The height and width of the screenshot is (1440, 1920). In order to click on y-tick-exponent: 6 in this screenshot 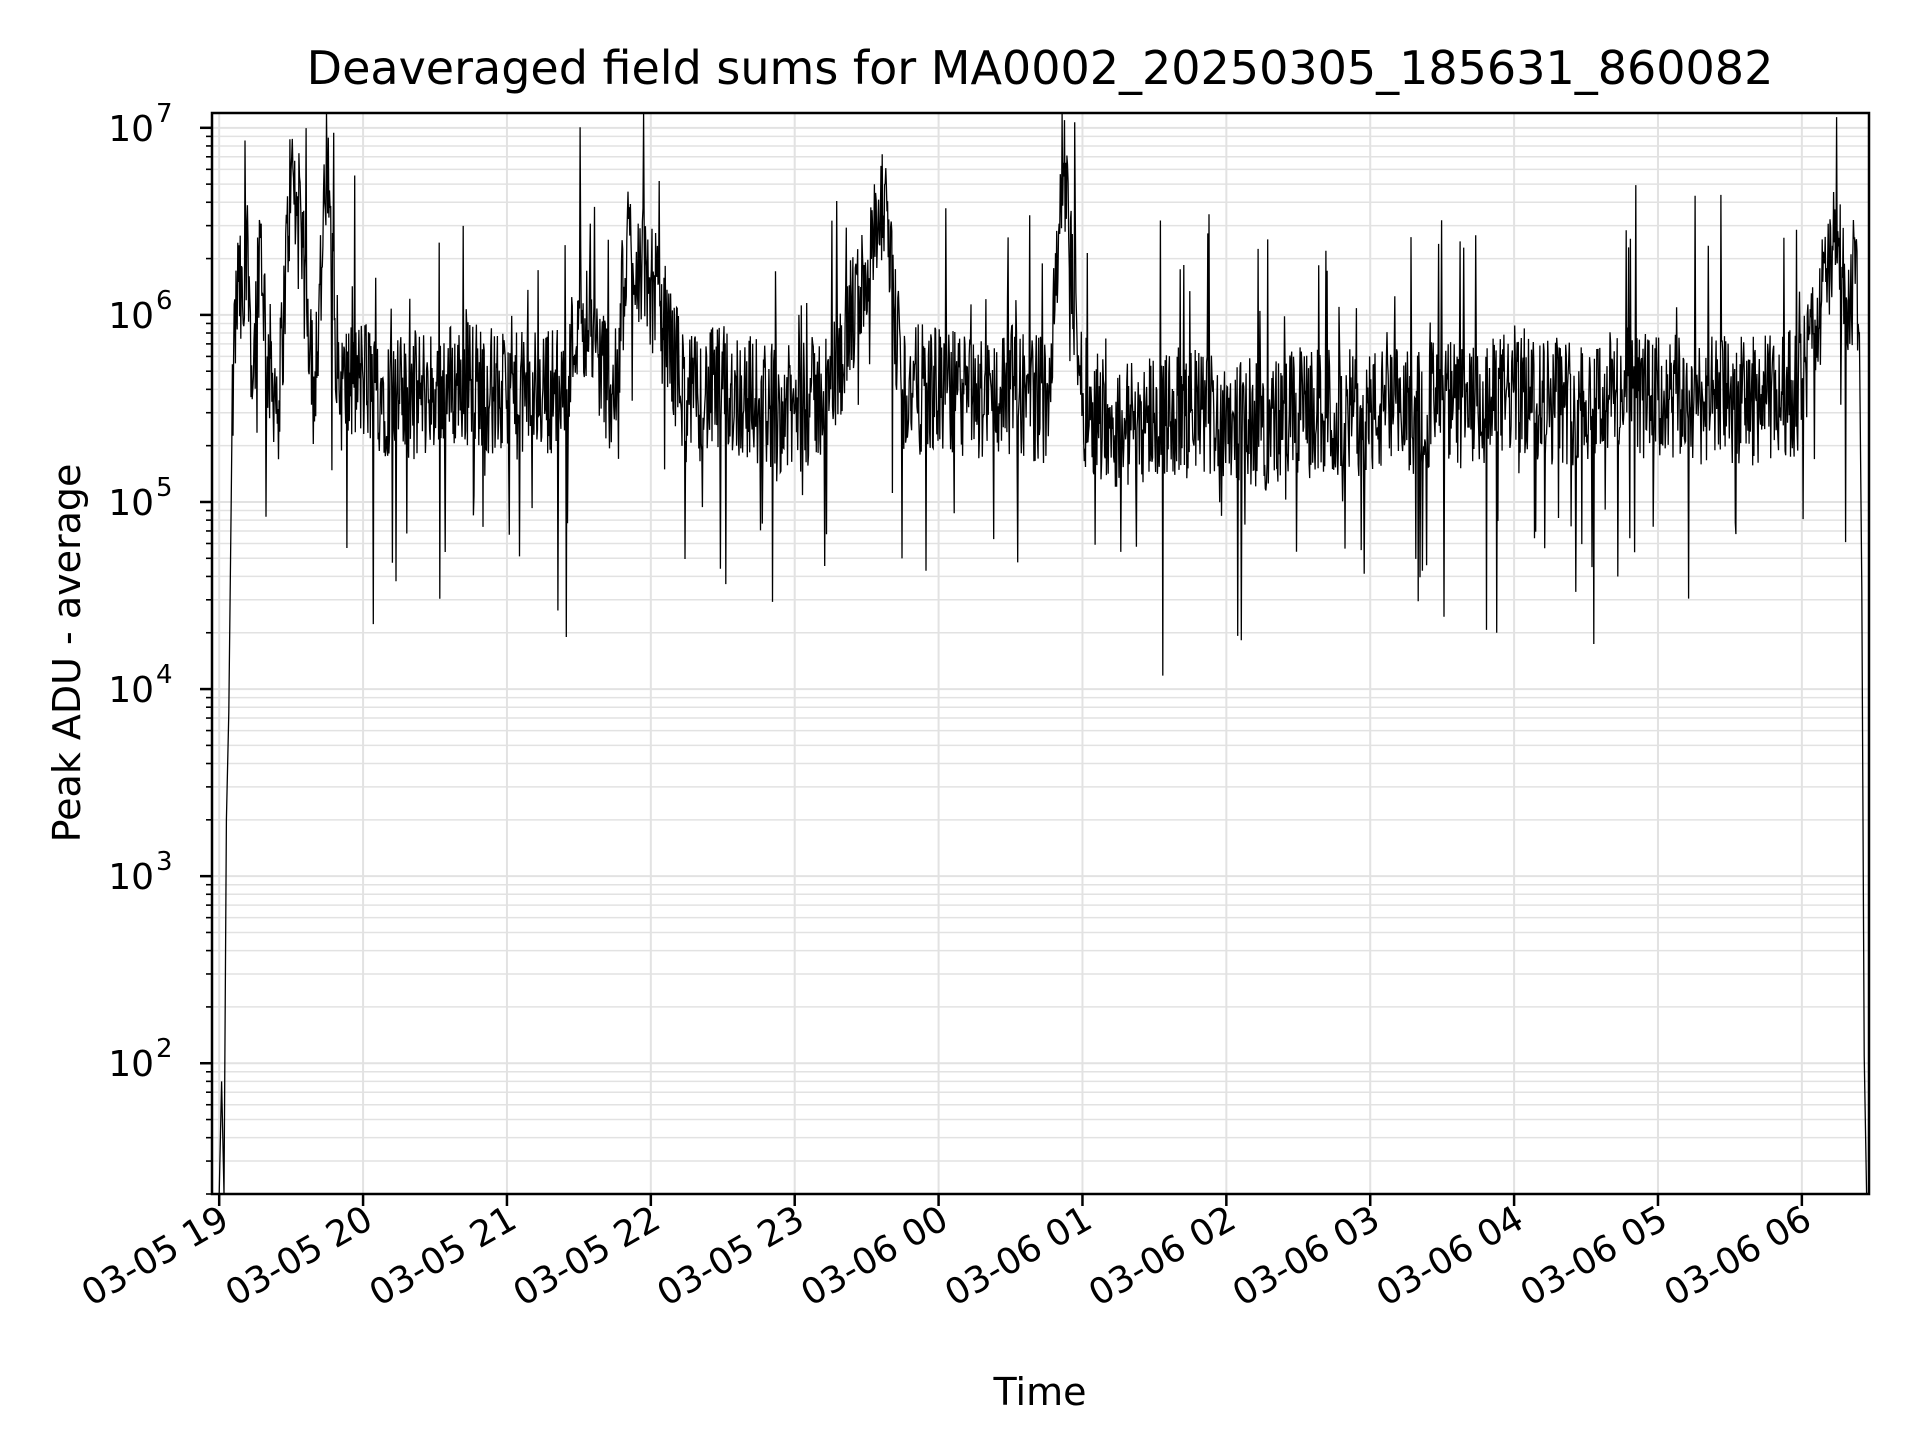, I will do `click(164, 301)`.